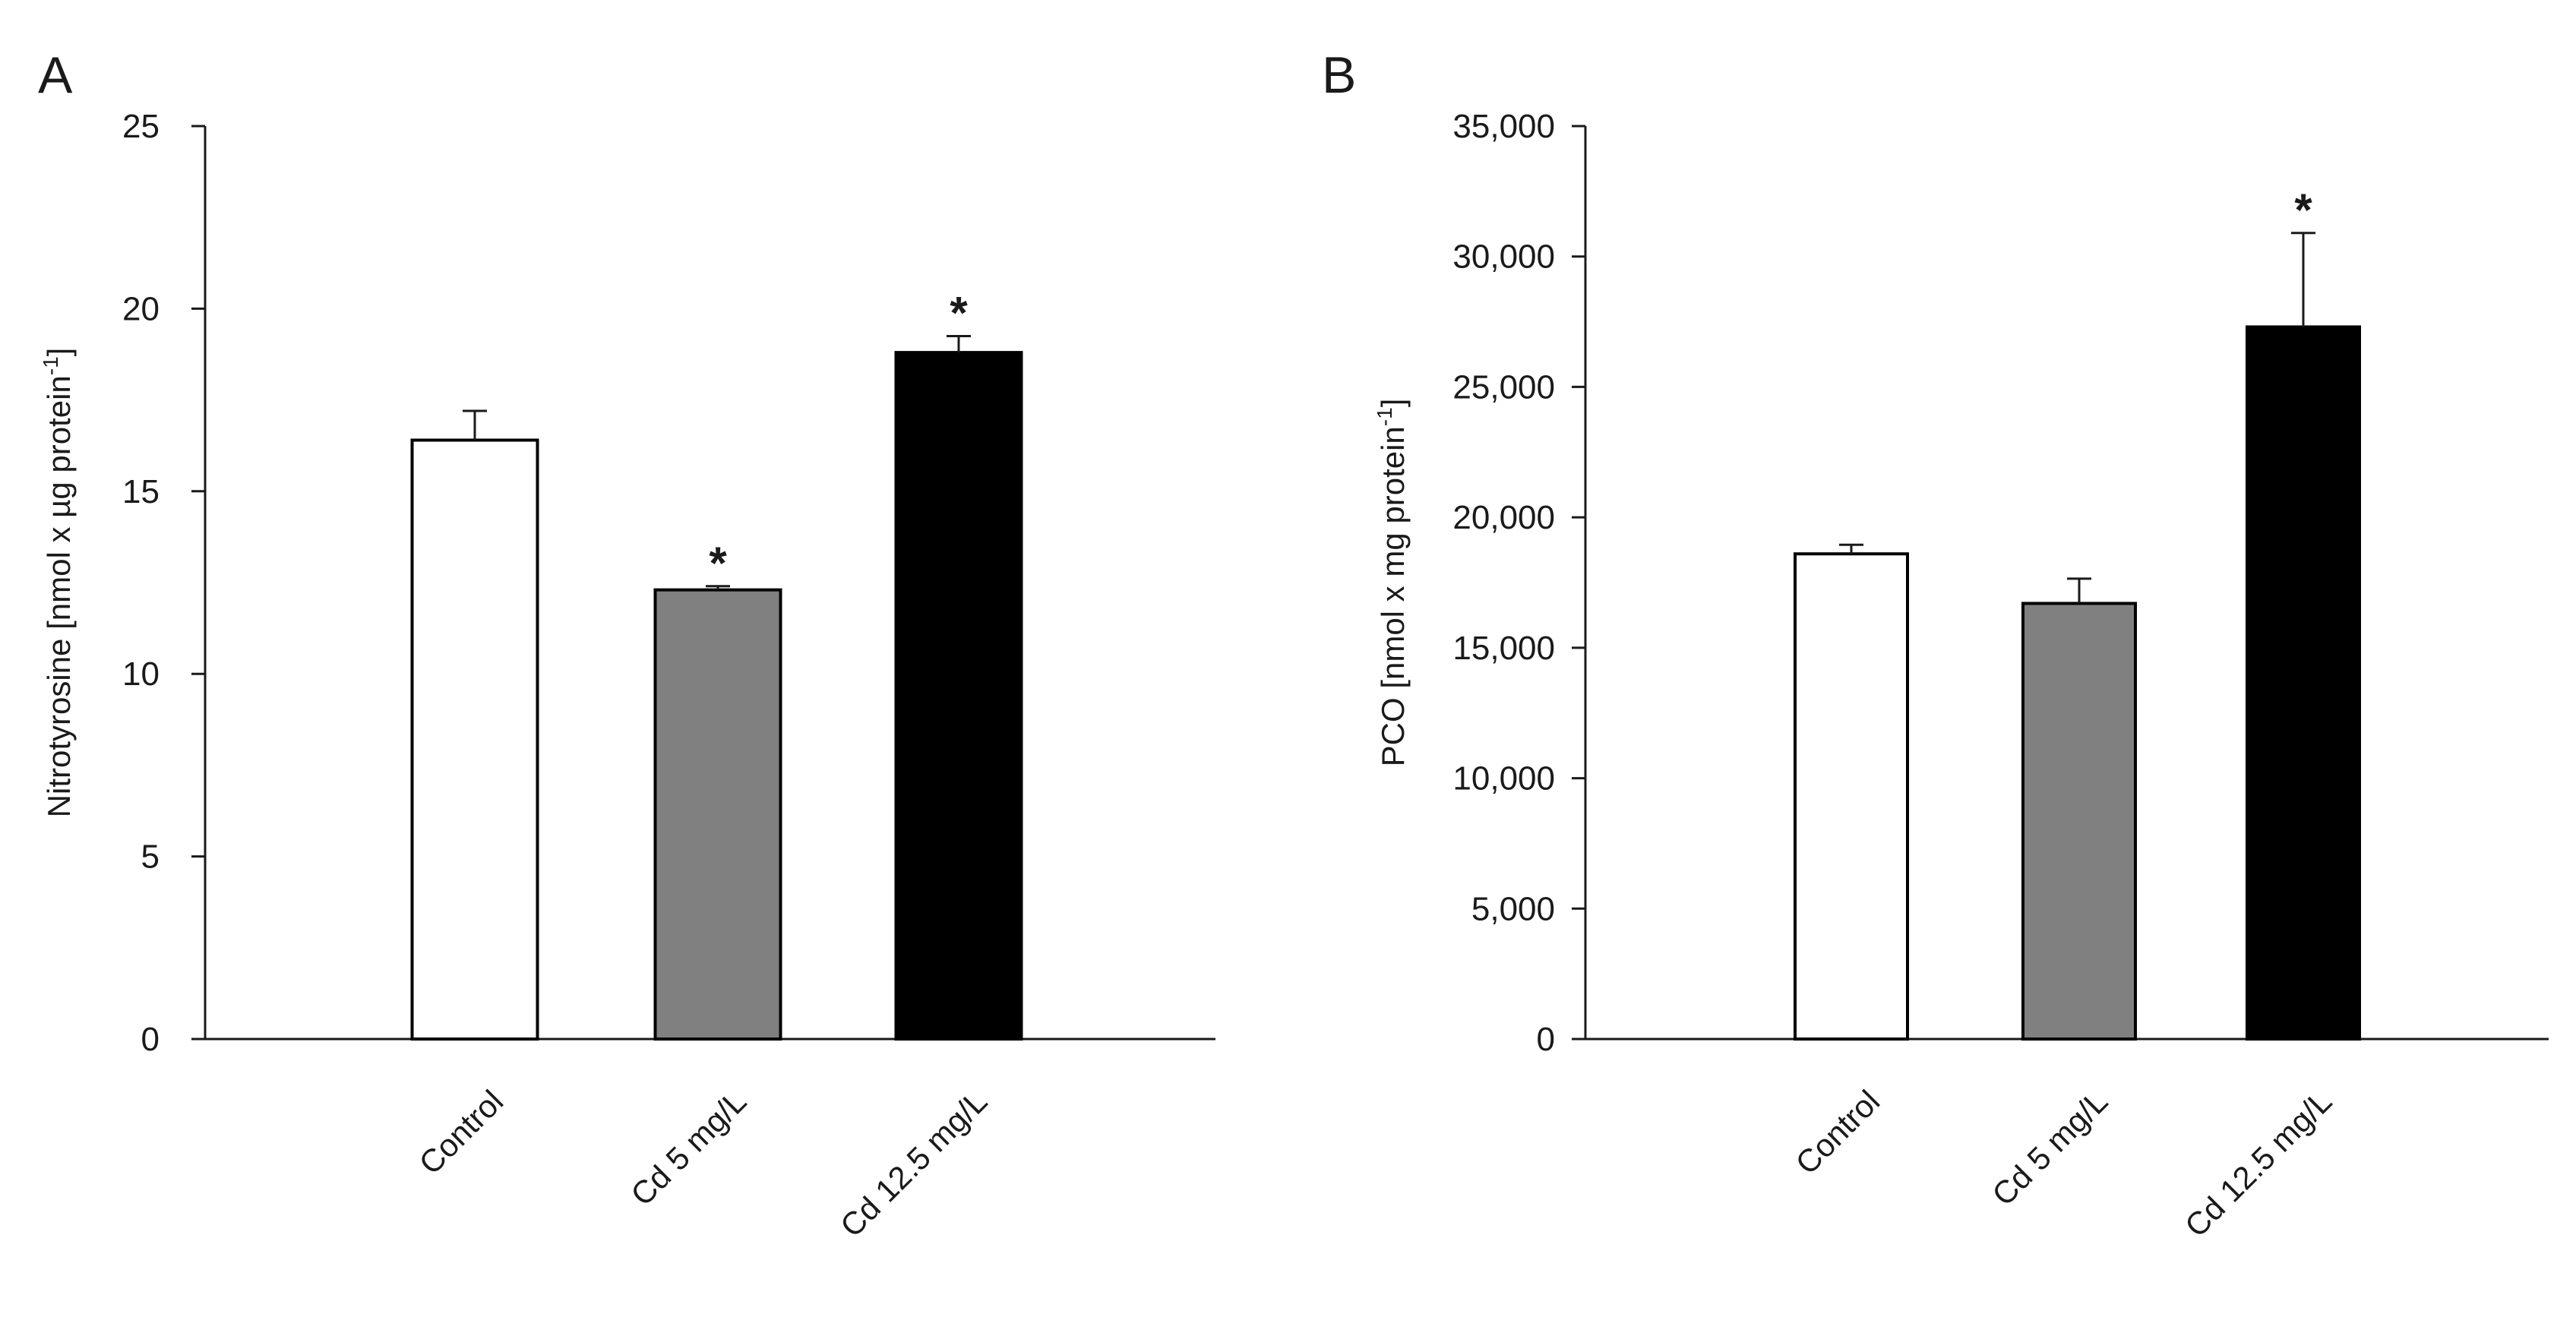 The width and height of the screenshot is (2576, 1336). What do you see at coordinates (141, 126) in the screenshot?
I see `y-tick-label: 25` at bounding box center [141, 126].